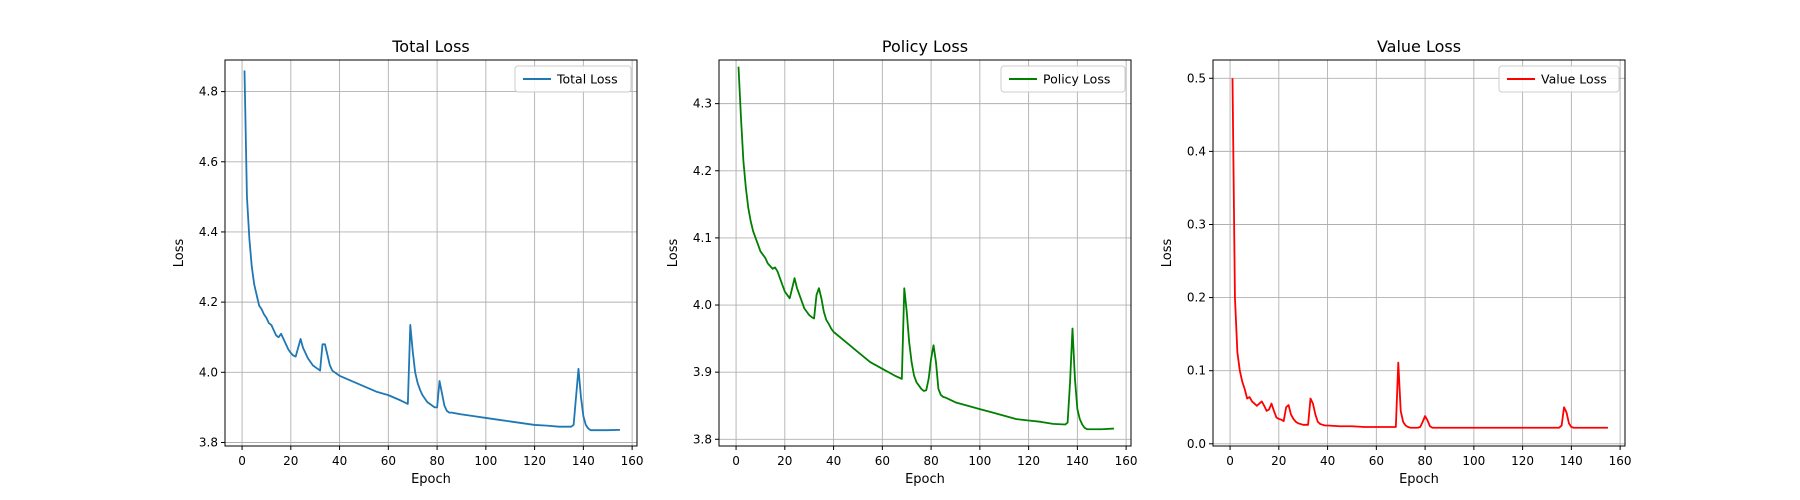 The height and width of the screenshot is (500, 1800). What do you see at coordinates (925, 46) in the screenshot?
I see `chart-title: Policy Loss` at bounding box center [925, 46].